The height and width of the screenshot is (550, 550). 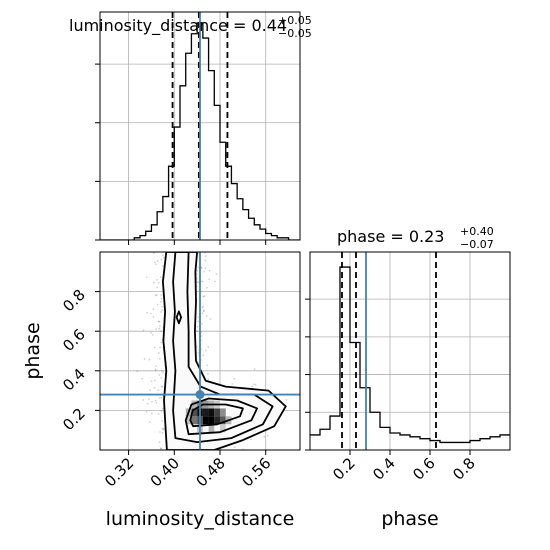 What do you see at coordinates (404, 467) in the screenshot?
I see `x-tick-marks: 0.2 0.4 0.6 0.8` at bounding box center [404, 467].